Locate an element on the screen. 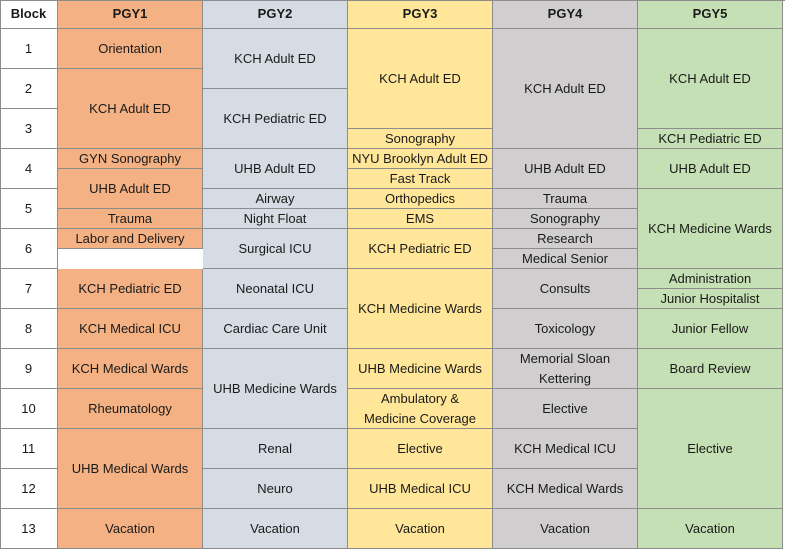 This screenshot has height=549, width=785. rotation-cell: NYU Brooklyn Adult ED is located at coordinates (420, 159).